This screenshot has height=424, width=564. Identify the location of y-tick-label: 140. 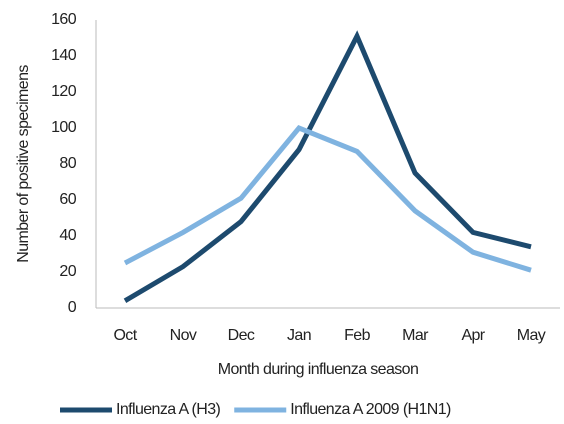
(64, 55).